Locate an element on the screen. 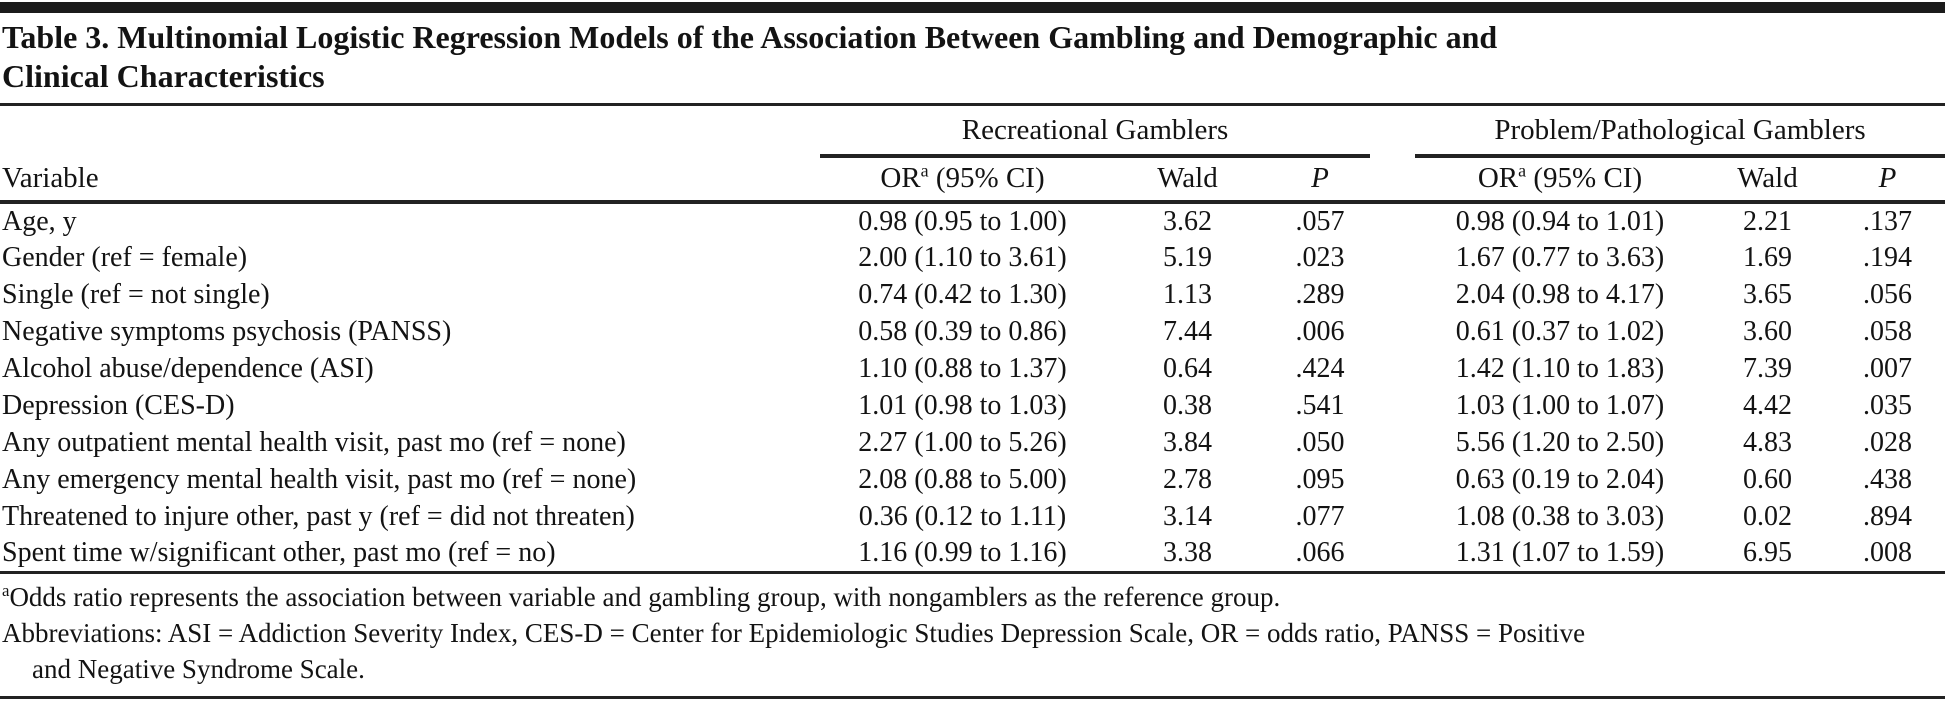 The height and width of the screenshot is (714, 1945). cell-rec-or: 0.98 (0.95 to 1.00) is located at coordinates (962, 221).